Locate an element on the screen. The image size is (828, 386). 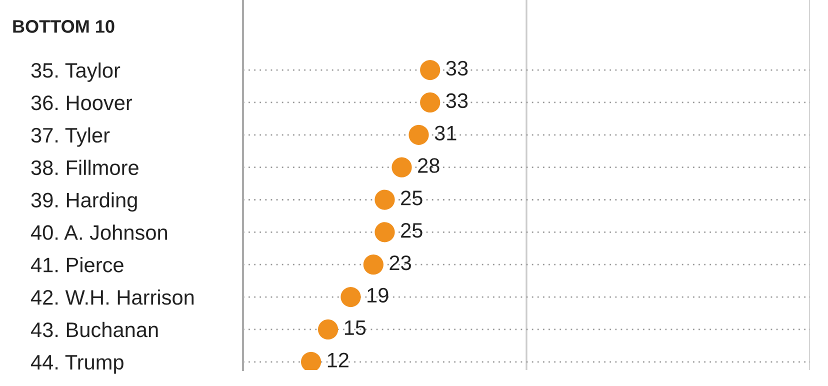
data-label: 31 is located at coordinates (445, 133).